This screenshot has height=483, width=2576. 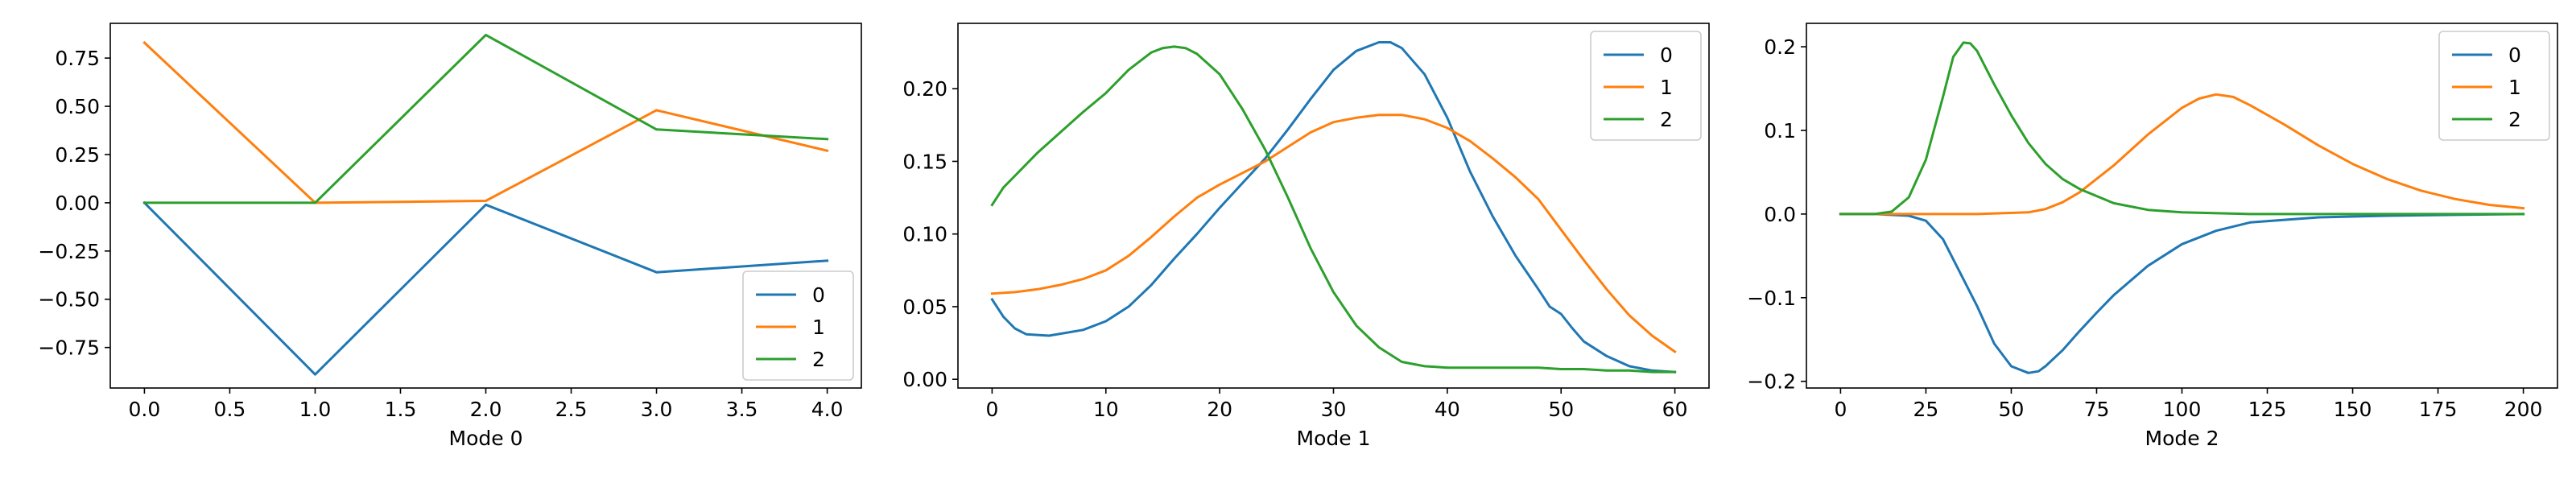 What do you see at coordinates (1334, 438) in the screenshot?
I see `x-axis-label: Mode 1` at bounding box center [1334, 438].